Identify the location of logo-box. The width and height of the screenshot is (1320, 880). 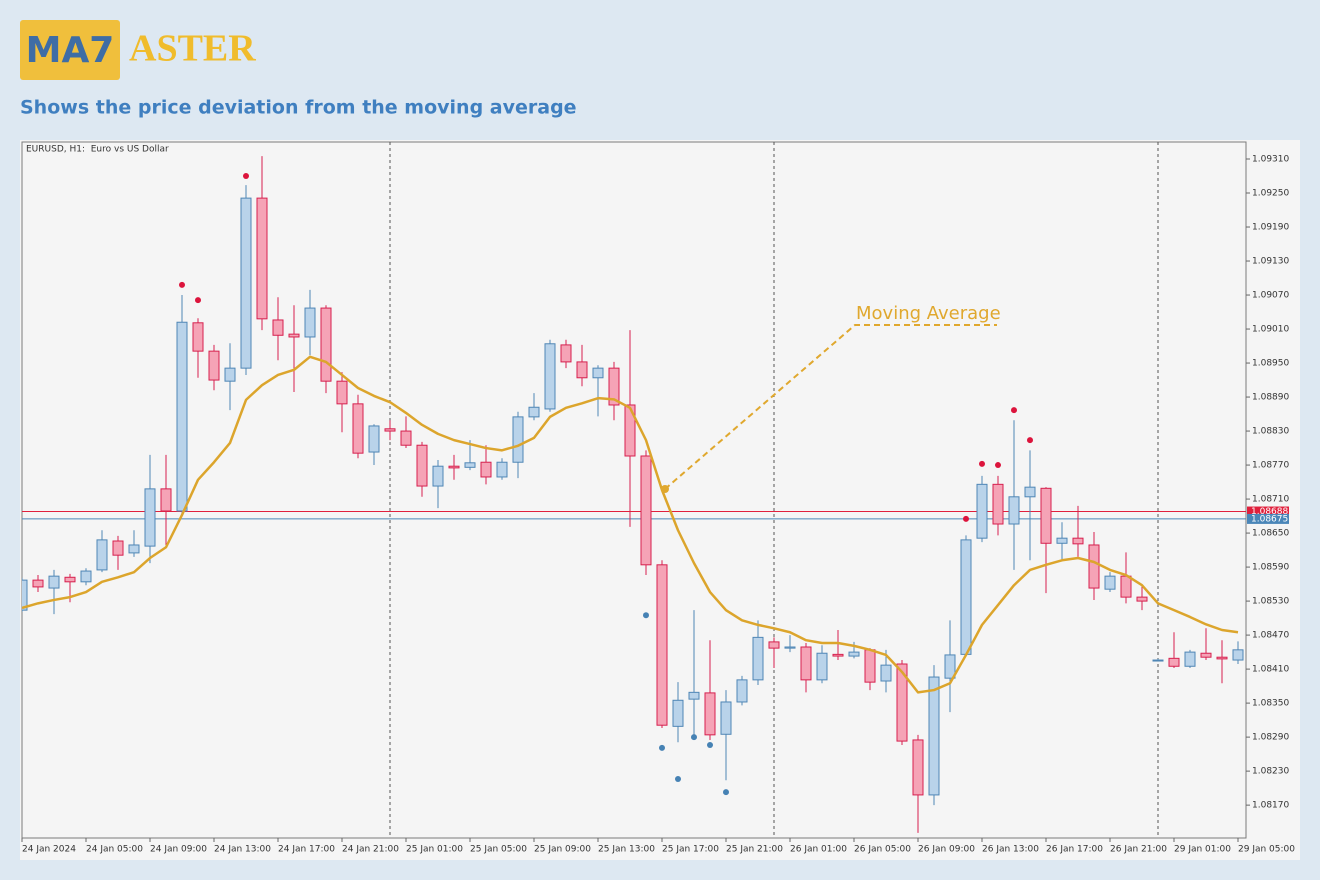
(70, 50).